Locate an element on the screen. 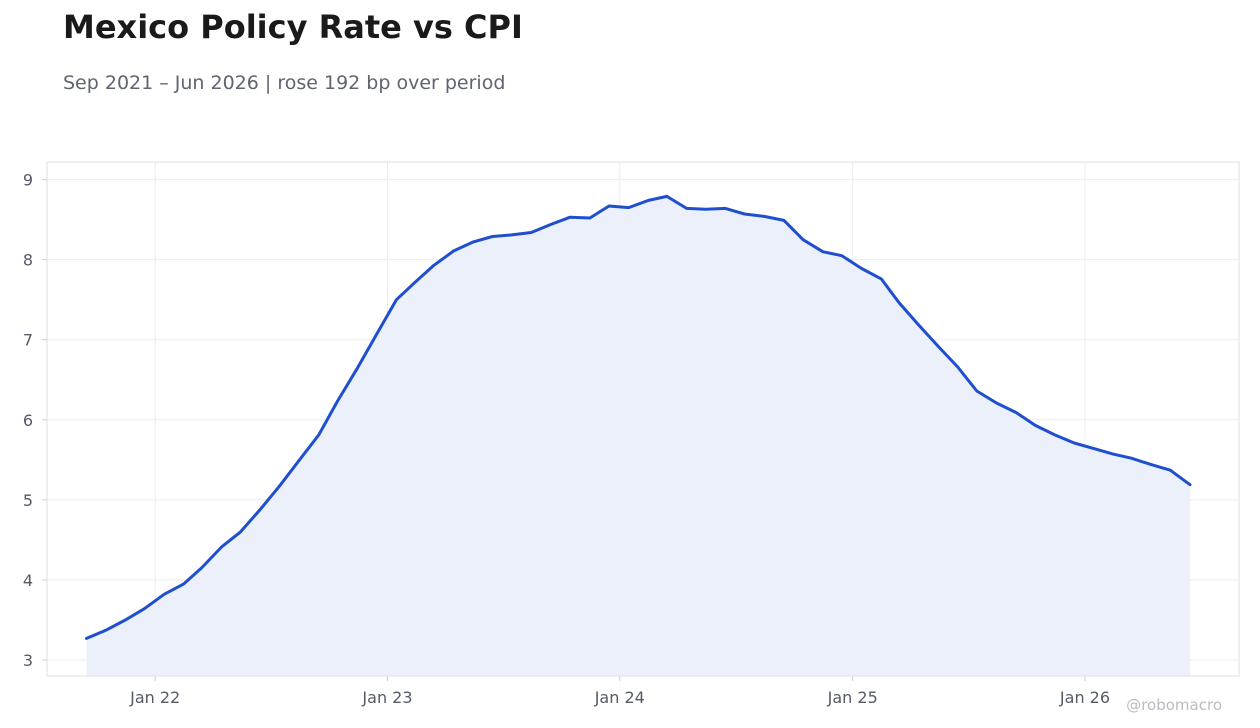 The width and height of the screenshot is (1260, 728). x-tick-label: Jan 26 is located at coordinates (1084, 697).